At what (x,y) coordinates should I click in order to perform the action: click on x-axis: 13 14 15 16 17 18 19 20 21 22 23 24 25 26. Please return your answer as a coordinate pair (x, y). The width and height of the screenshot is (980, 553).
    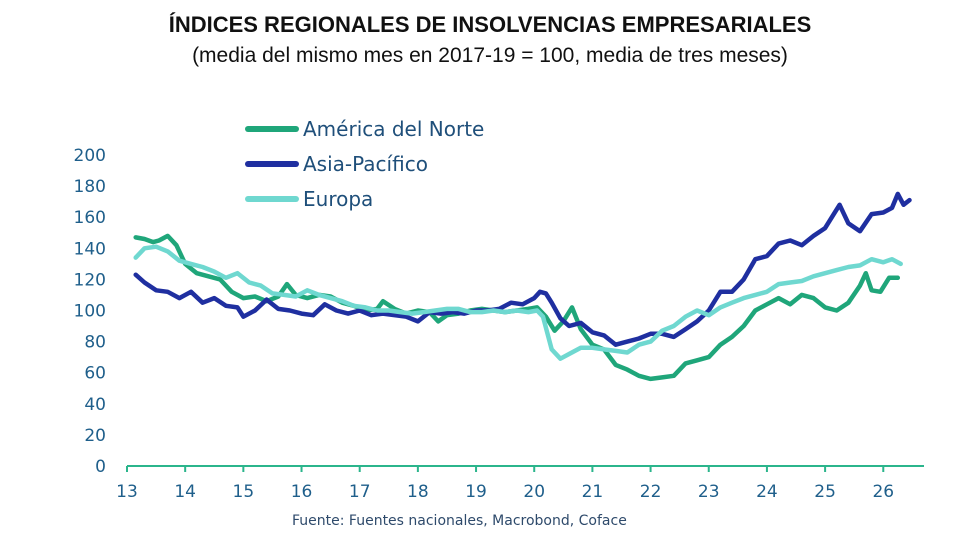
    Looking at the image, I should click on (520, 483).